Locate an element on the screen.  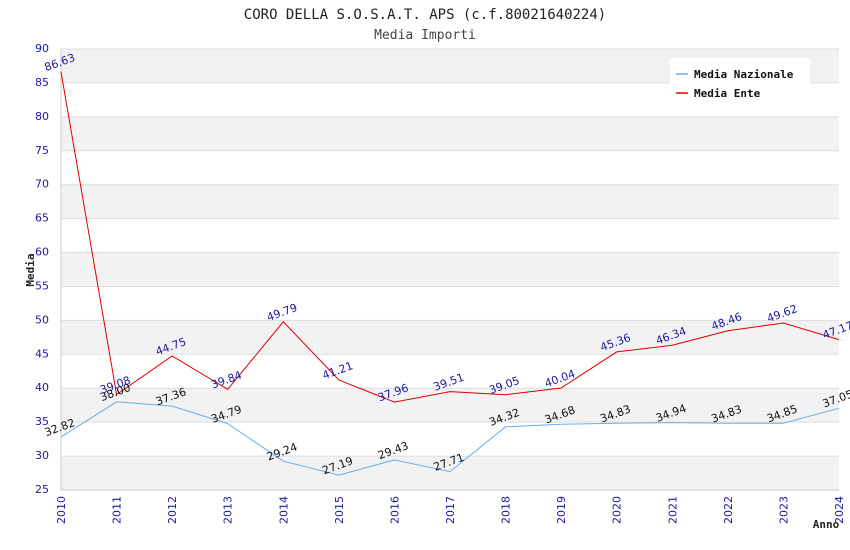
x-tick-label: 2014 is located at coordinates (283, 510).